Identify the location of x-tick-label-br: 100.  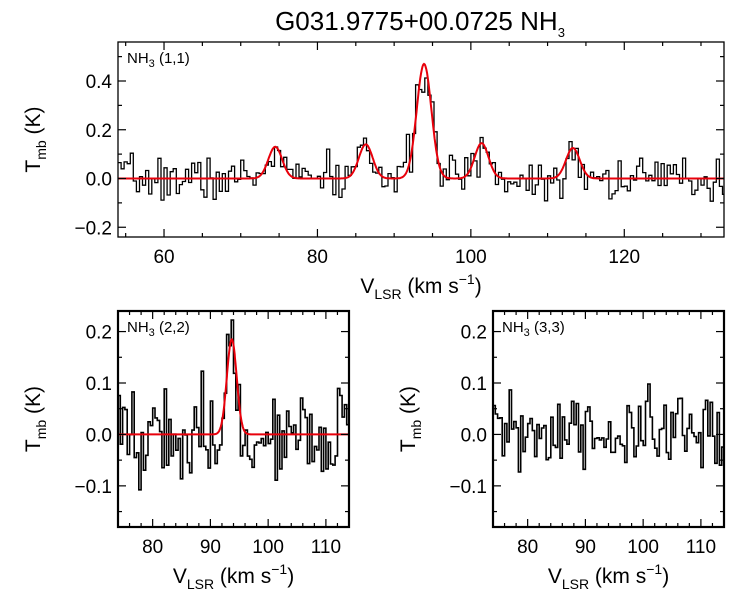
(643, 547).